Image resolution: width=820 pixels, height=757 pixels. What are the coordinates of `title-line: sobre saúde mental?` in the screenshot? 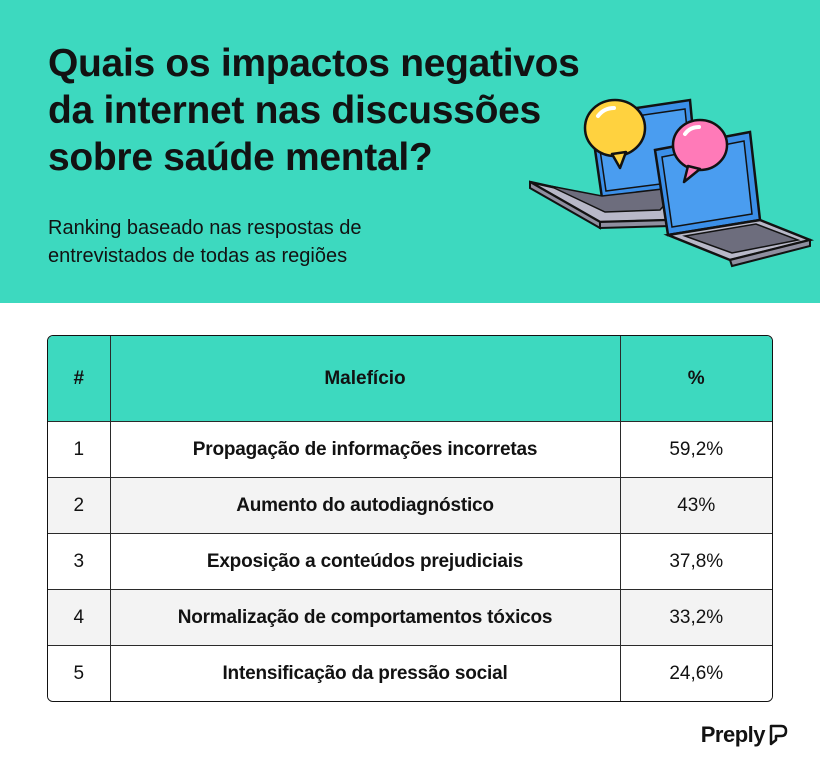 It's located at (240, 157).